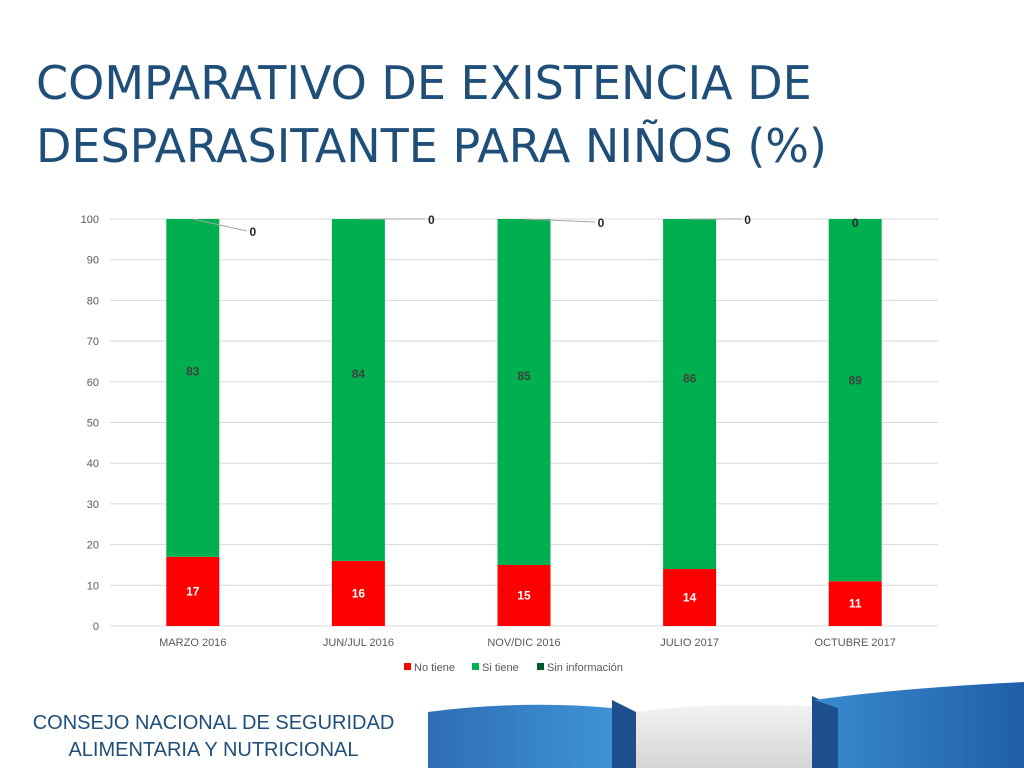 The image size is (1024, 768). Describe the element at coordinates (93, 261) in the screenshot. I see `y-tick-label: 90` at that location.